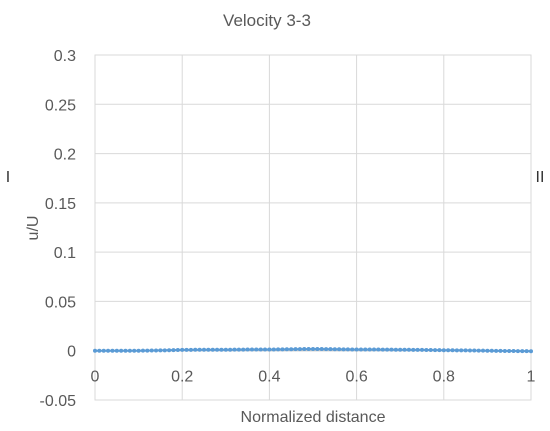  What do you see at coordinates (182, 377) in the screenshot?
I see `x-tick-label: 0.2` at bounding box center [182, 377].